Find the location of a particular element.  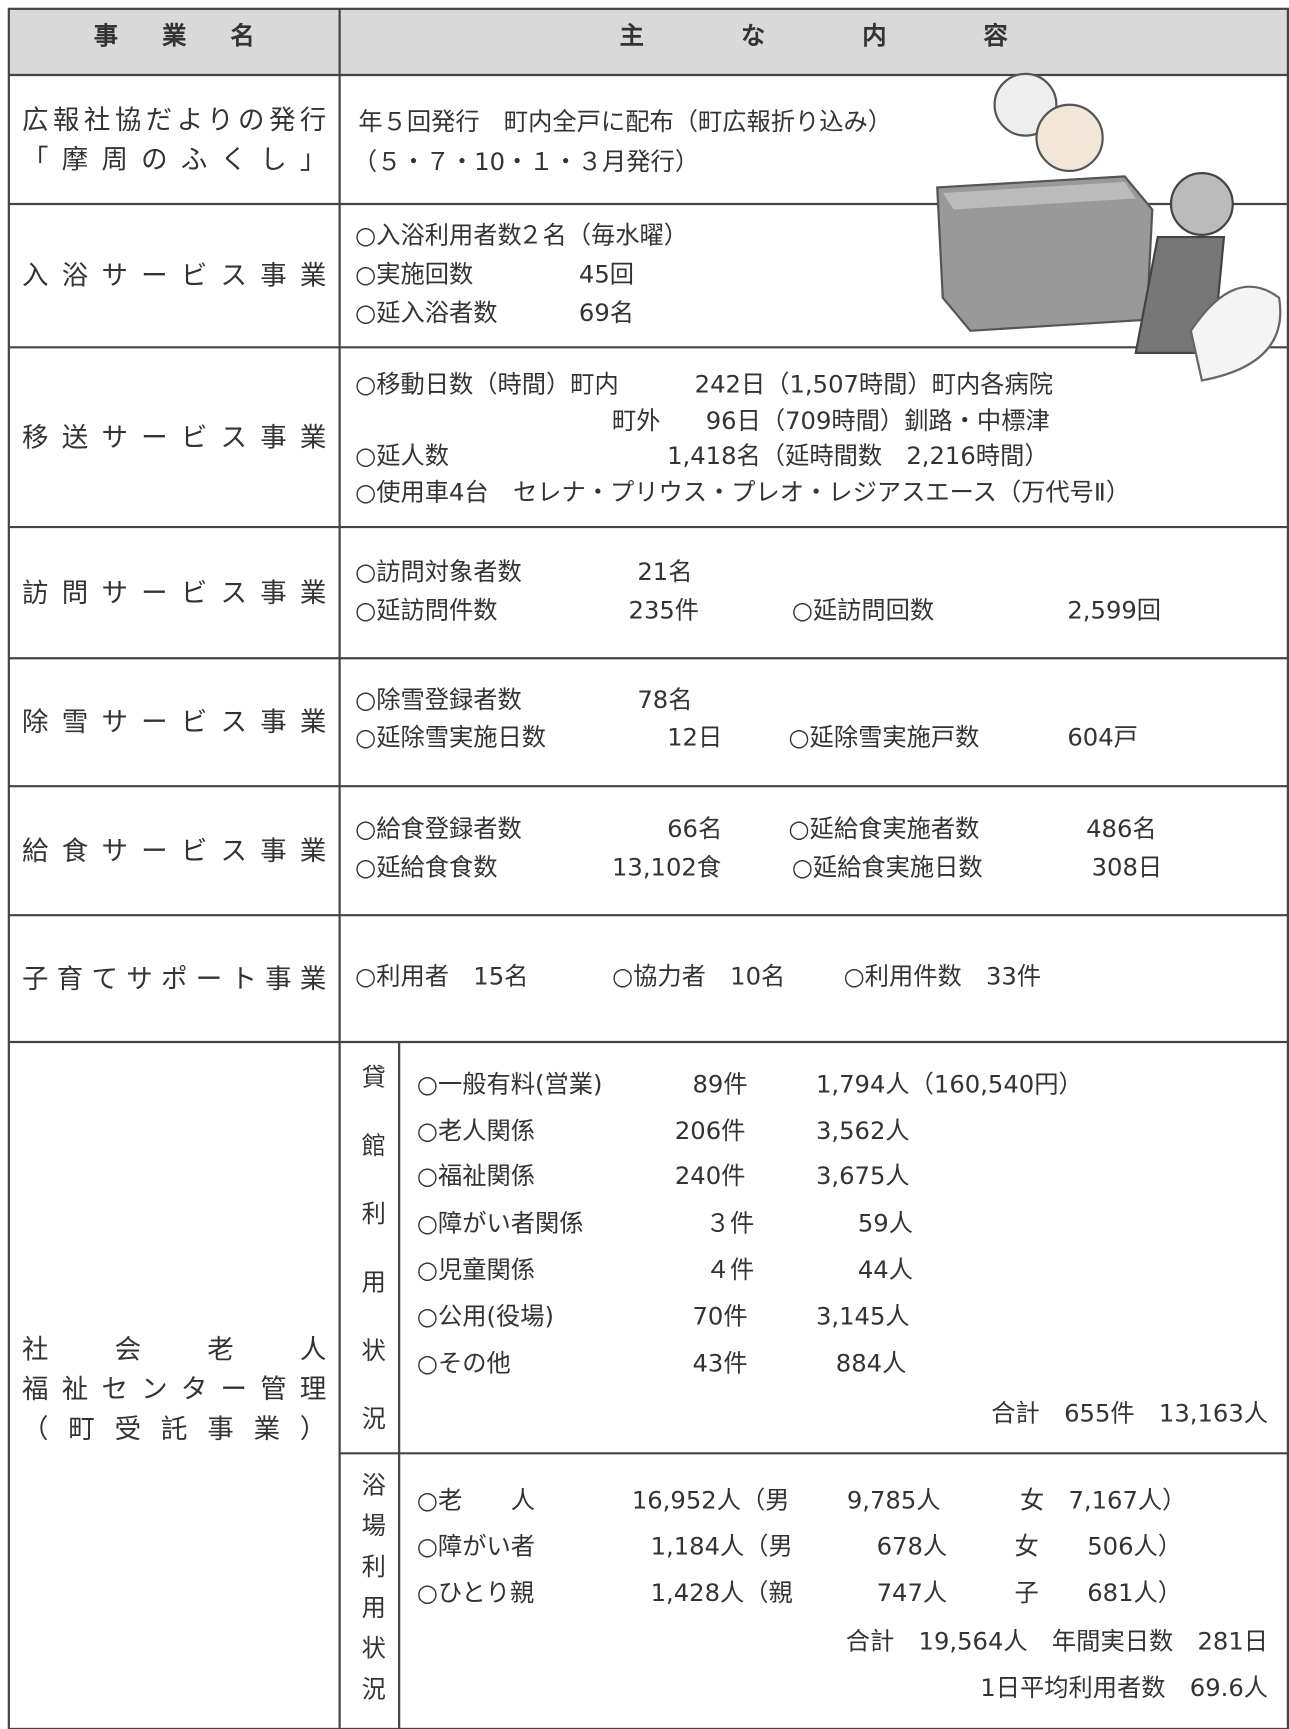

illustration is located at coordinates (1109, 227).